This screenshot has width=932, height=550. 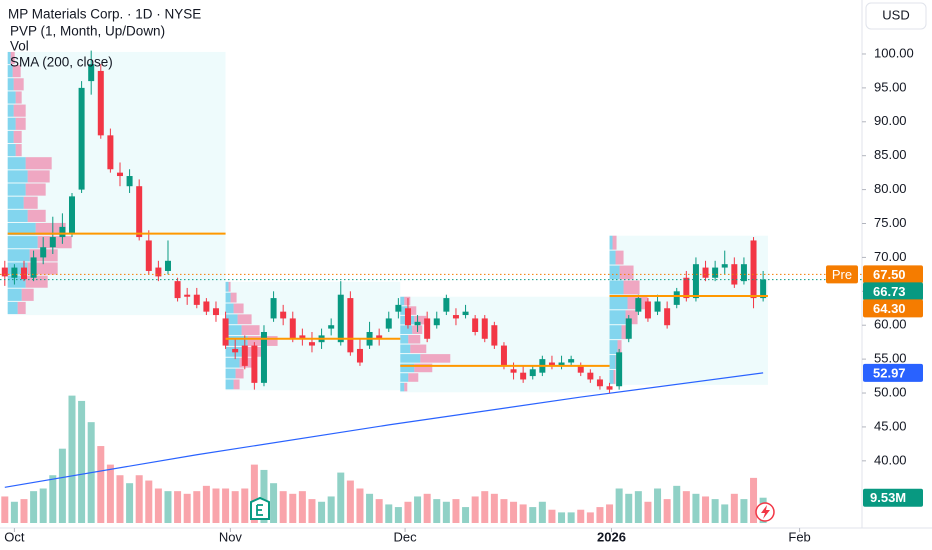 What do you see at coordinates (893, 497) in the screenshot?
I see `volume-label-box` at bounding box center [893, 497].